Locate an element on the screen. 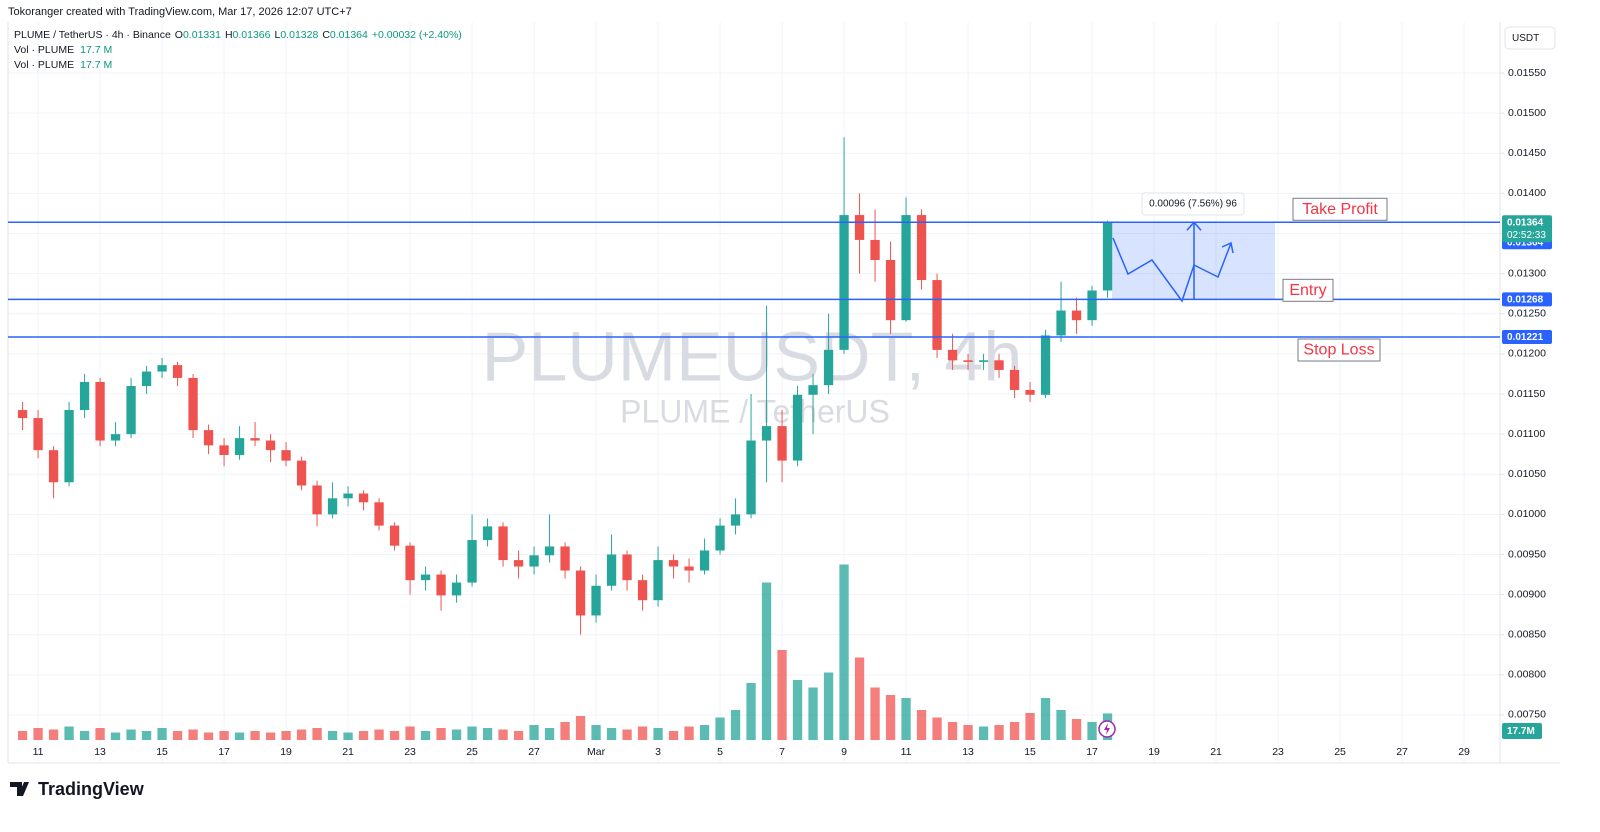 Image resolution: width=1600 pixels, height=832 pixels. y-tick-label: 0.01000 is located at coordinates (1527, 514).